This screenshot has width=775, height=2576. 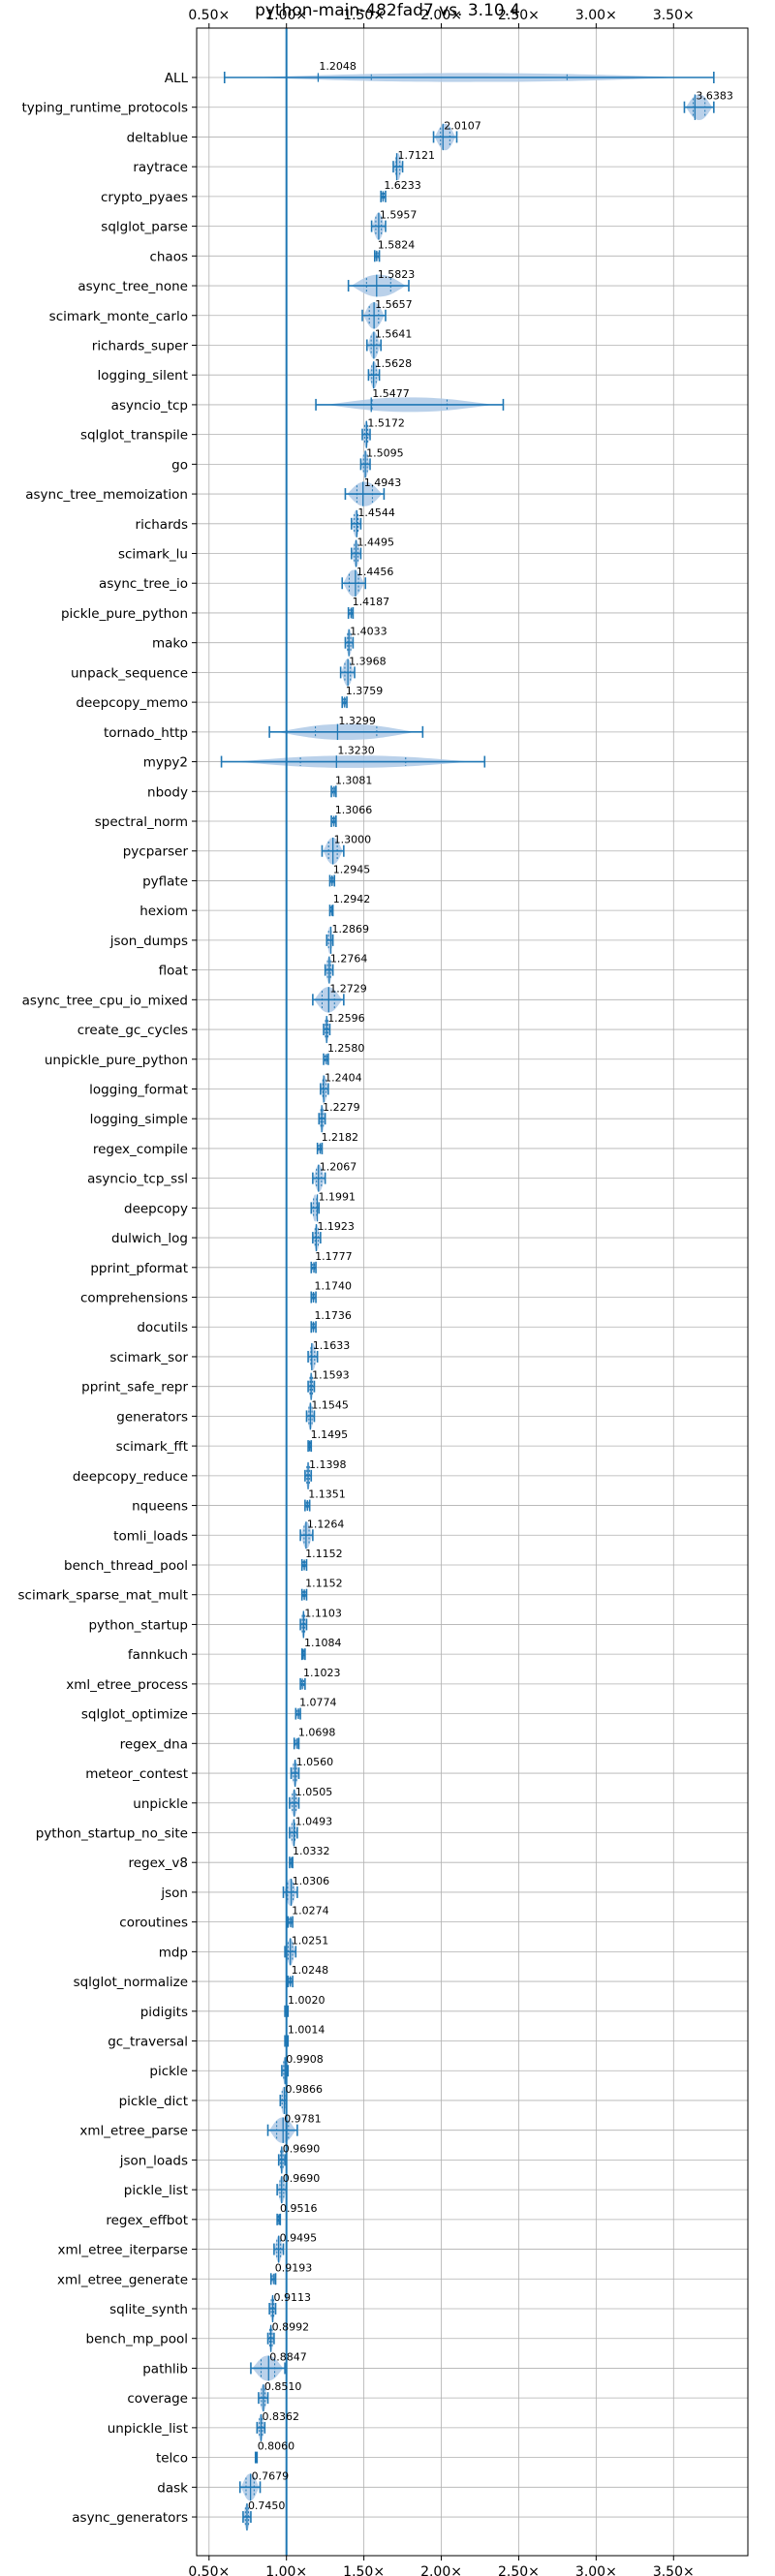 What do you see at coordinates (311, 1851) in the screenshot?
I see `value-label: 1.0332` at bounding box center [311, 1851].